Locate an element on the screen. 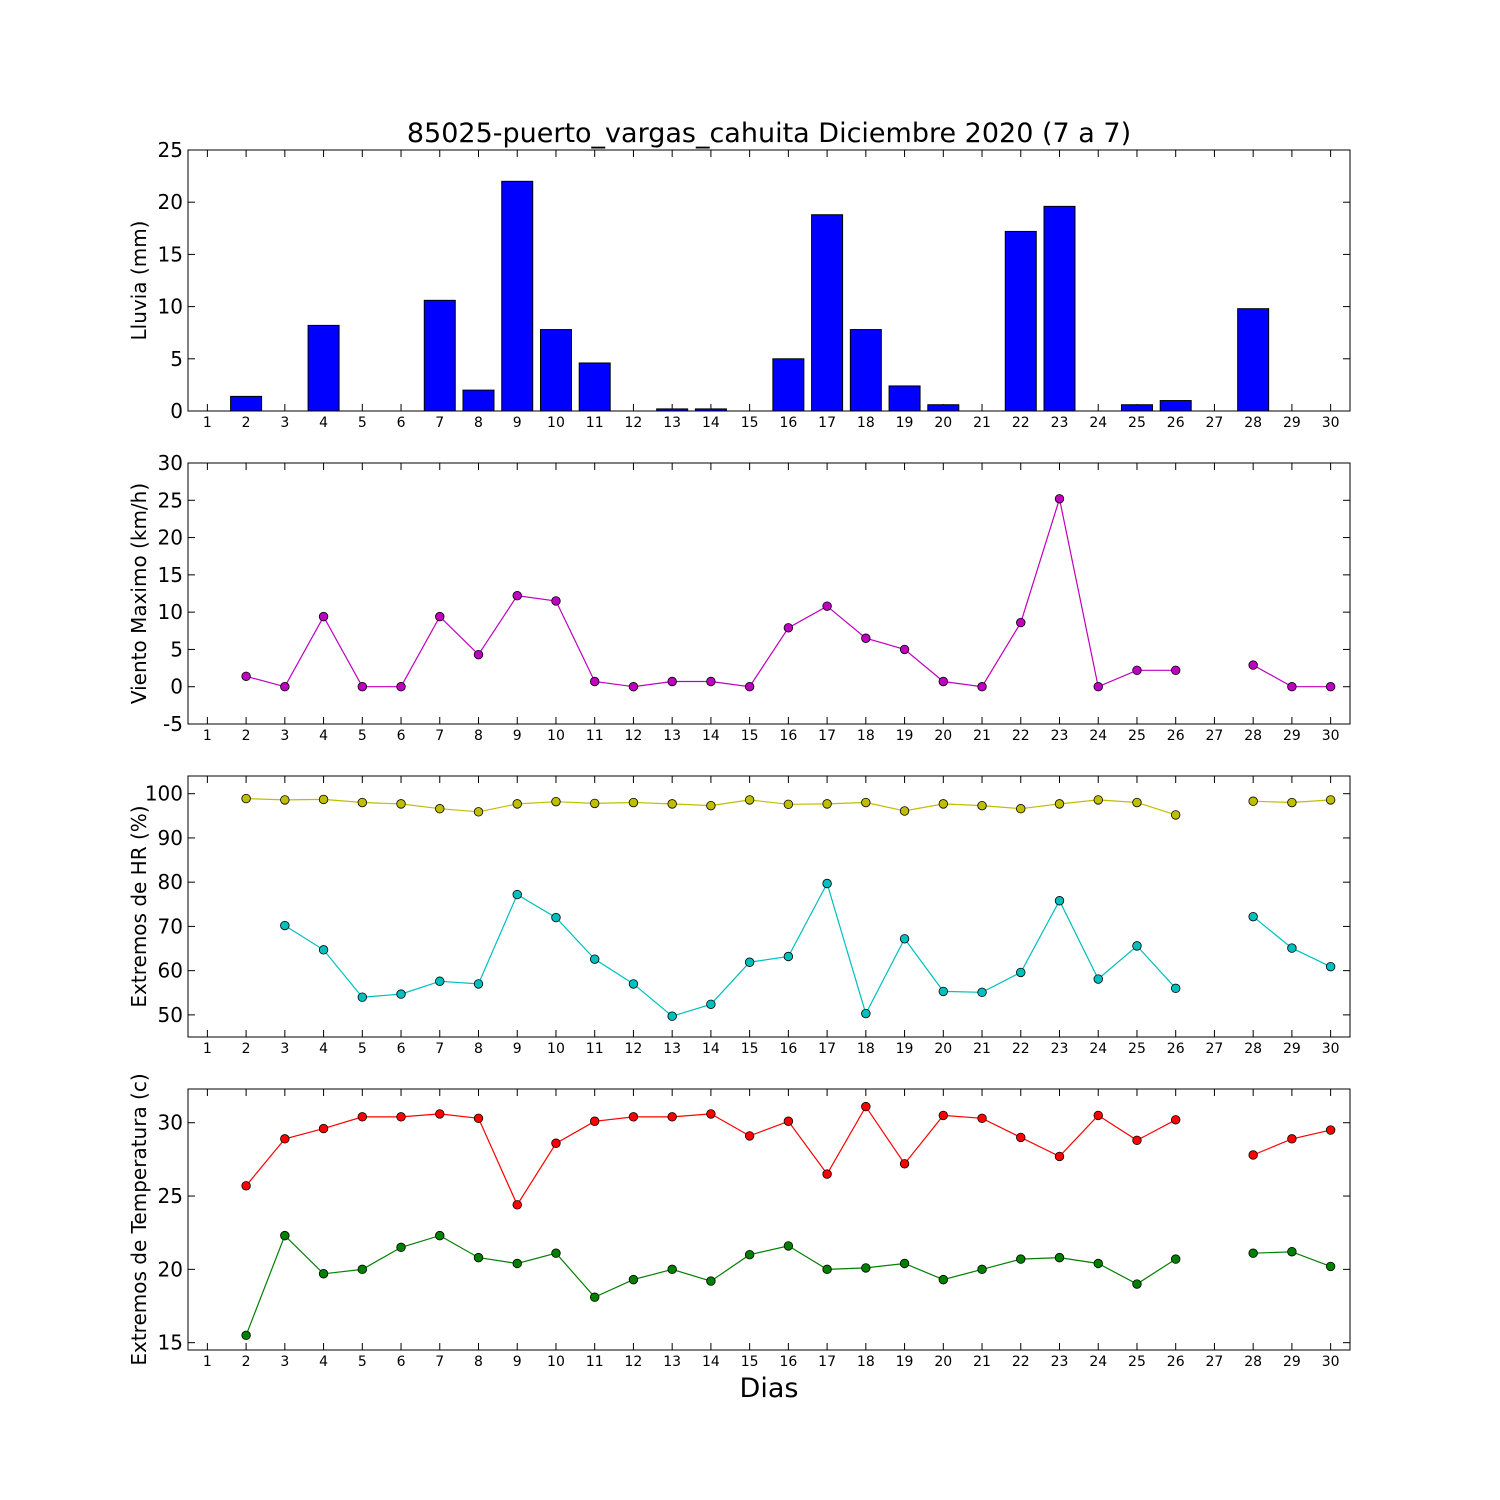 The image size is (1500, 1500). x-tick-label-hr: 14 is located at coordinates (711, 1049).